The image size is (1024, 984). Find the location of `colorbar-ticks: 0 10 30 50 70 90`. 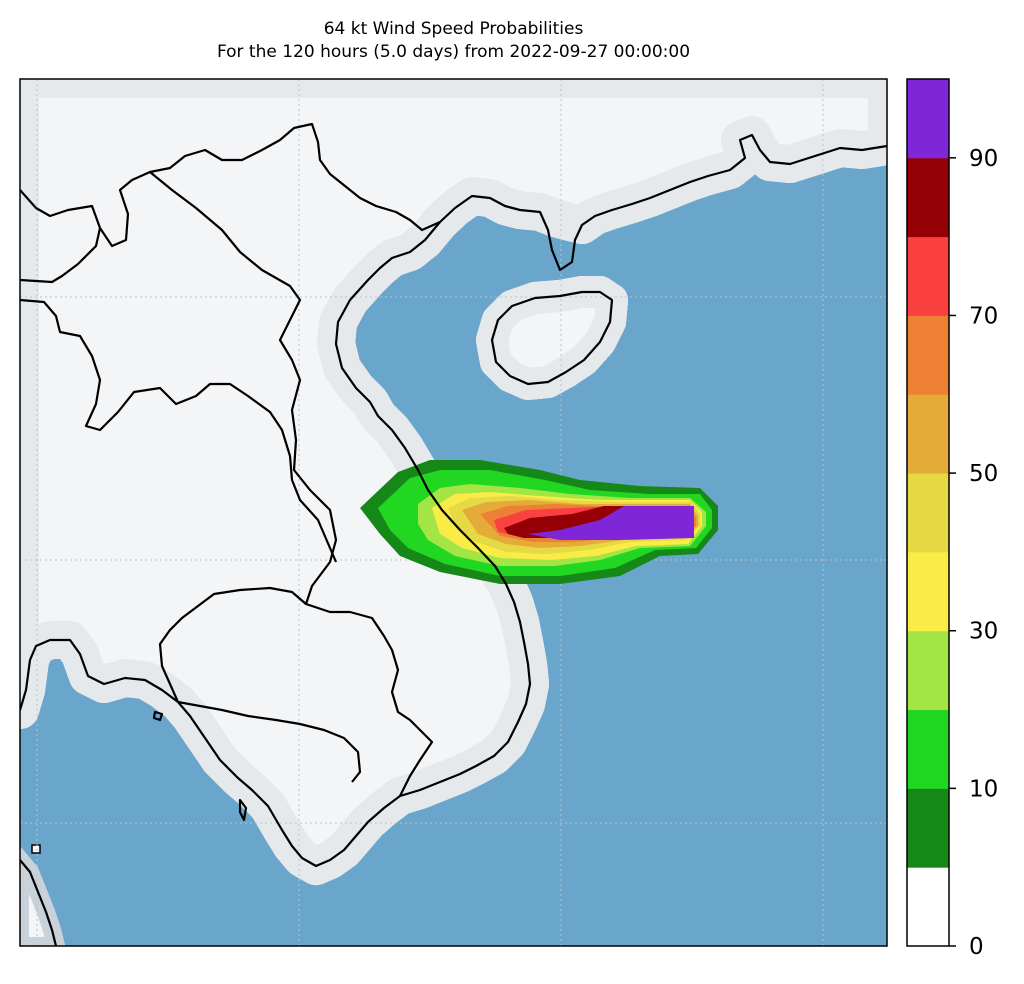

colorbar-ticks: 0 10 30 50 70 90 is located at coordinates (973, 553).